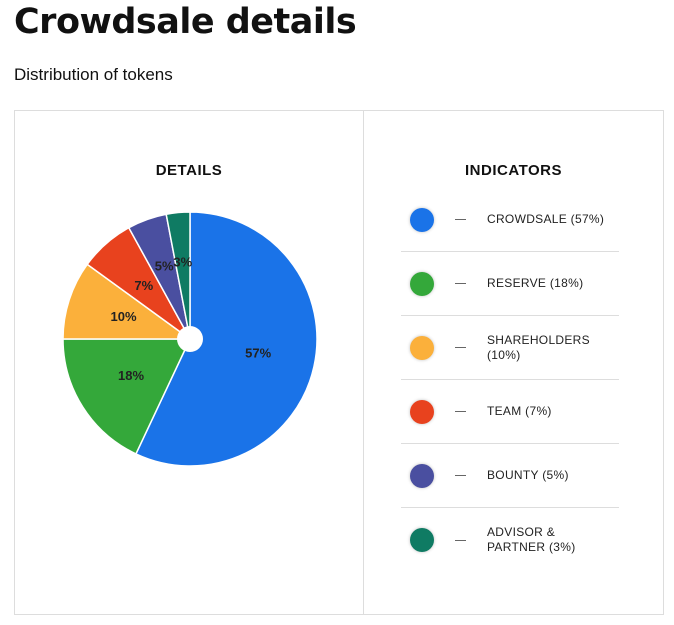 The image size is (674, 625). What do you see at coordinates (258, 353) in the screenshot?
I see `slice-label: 57%` at bounding box center [258, 353].